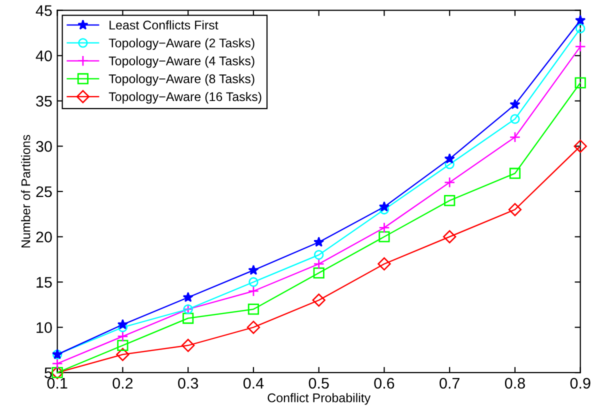 The width and height of the screenshot is (591, 414). What do you see at coordinates (319, 399) in the screenshot?
I see `x-axis-title: Conflict Probability` at bounding box center [319, 399].